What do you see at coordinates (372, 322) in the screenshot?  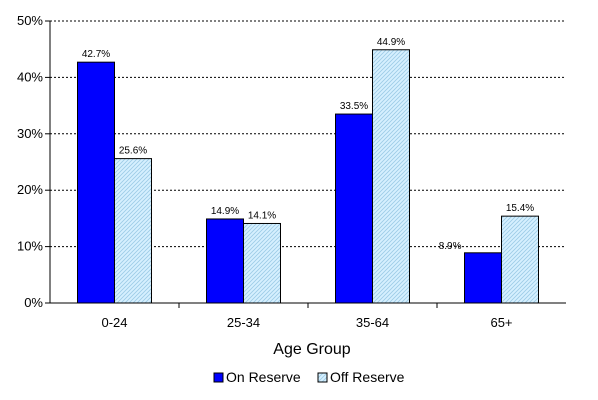 I see `x-tick-label: 35-64` at bounding box center [372, 322].